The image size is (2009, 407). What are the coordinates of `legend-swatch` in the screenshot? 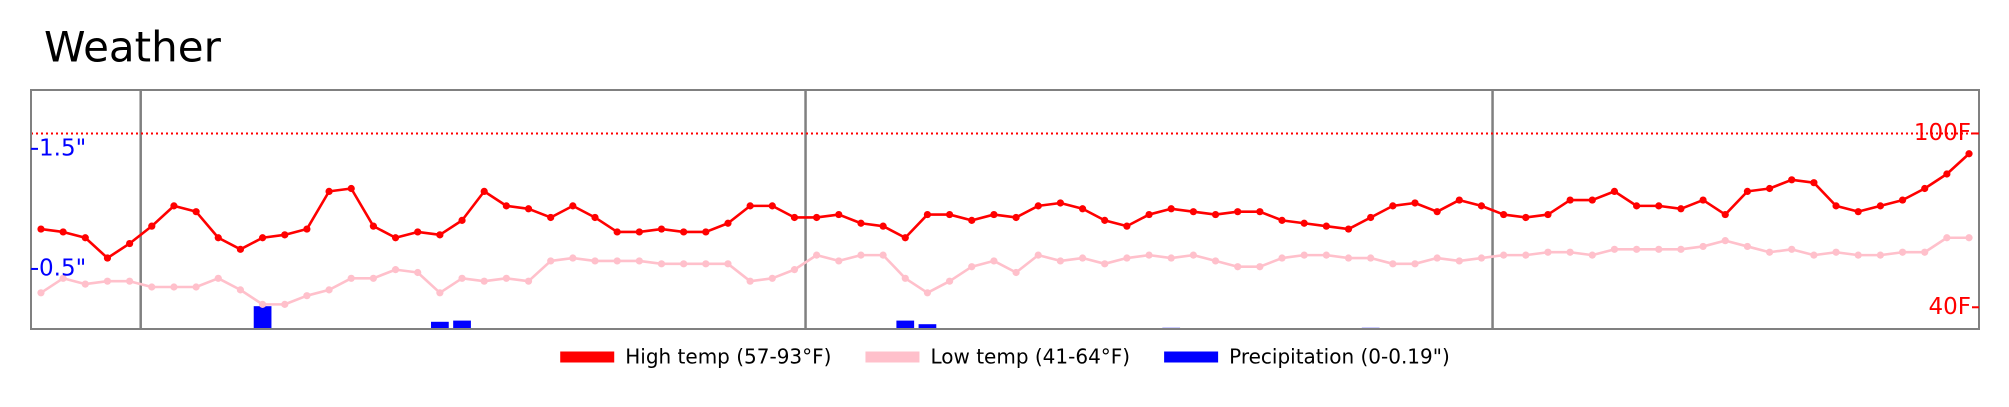 It's located at (892, 357).